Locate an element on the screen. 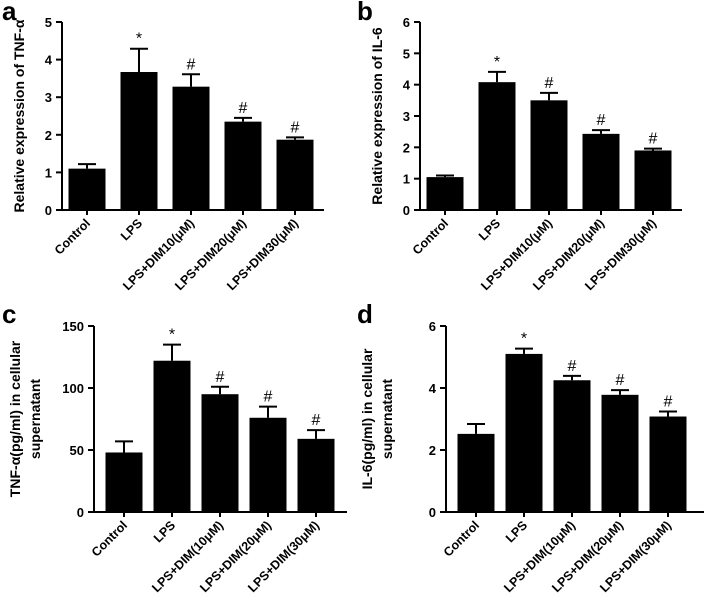 The height and width of the screenshot is (606, 709). y-axis-label: Relative expression of IL-6 is located at coordinates (377, 116).